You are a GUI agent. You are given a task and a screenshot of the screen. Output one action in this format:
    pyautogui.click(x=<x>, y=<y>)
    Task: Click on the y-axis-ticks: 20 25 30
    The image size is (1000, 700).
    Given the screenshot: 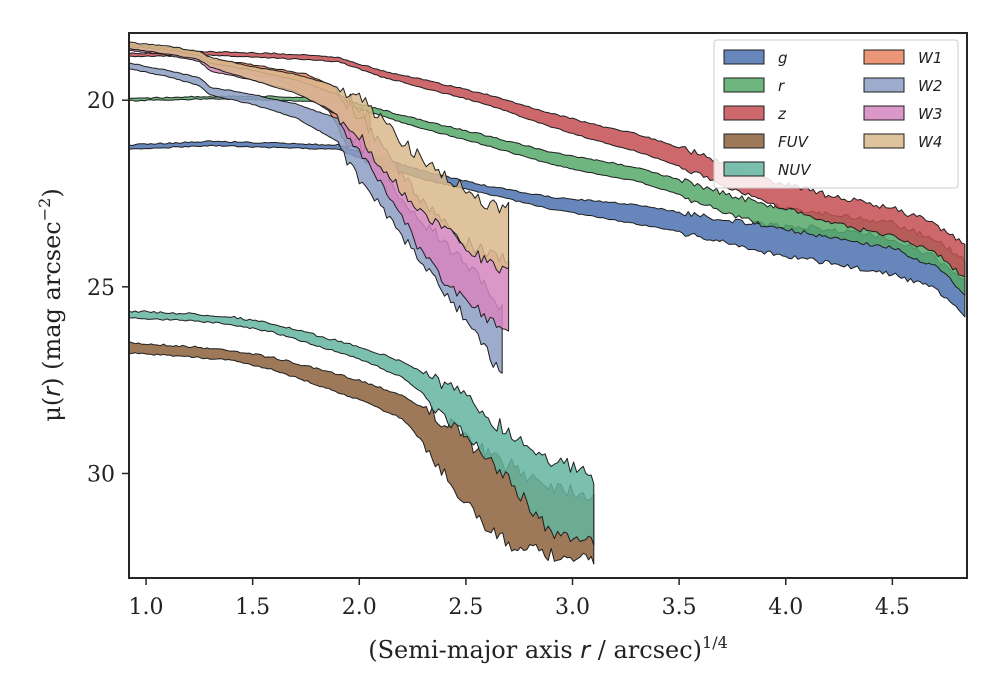 What is the action you would take?
    pyautogui.click(x=108, y=288)
    